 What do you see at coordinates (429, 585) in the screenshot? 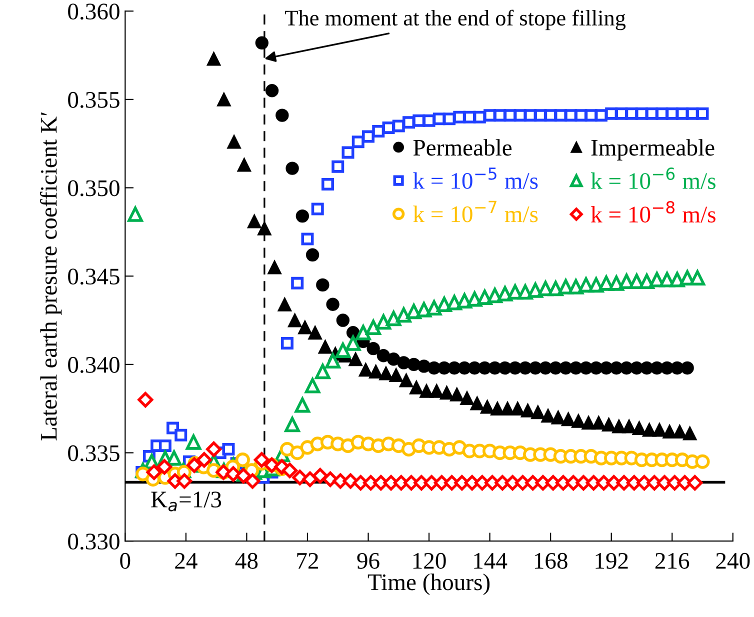
I see `x-axis-title: Time (hours)` at bounding box center [429, 585].